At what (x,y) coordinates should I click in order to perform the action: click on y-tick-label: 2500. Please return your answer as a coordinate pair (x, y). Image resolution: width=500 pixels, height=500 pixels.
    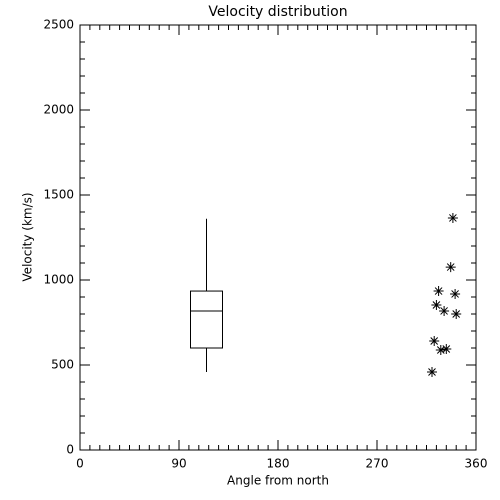
    Looking at the image, I should click on (58, 25).